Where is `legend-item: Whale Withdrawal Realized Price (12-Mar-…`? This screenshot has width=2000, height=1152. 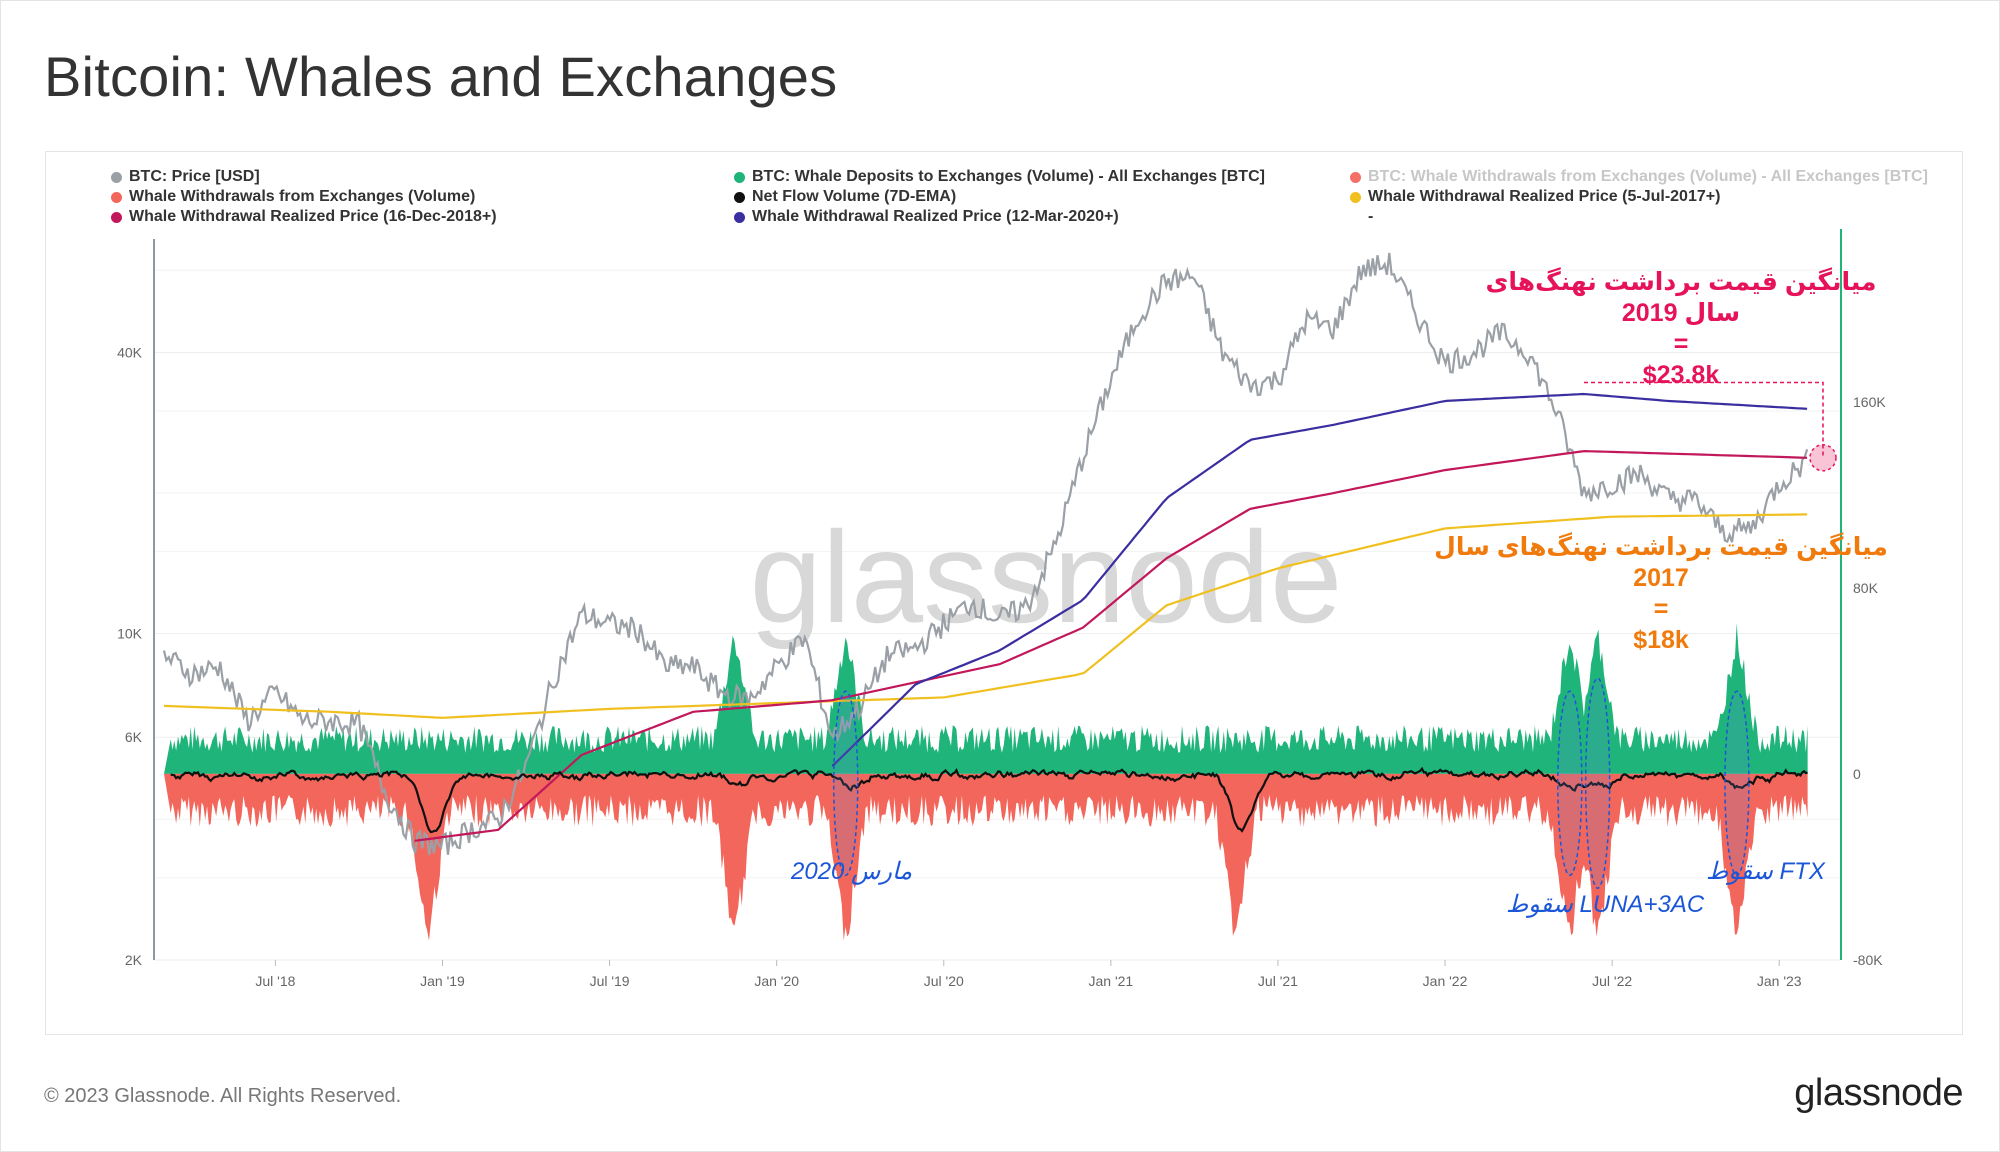
legend-item: Whale Withdrawal Realized Price (12-Mar-… is located at coordinates (926, 217).